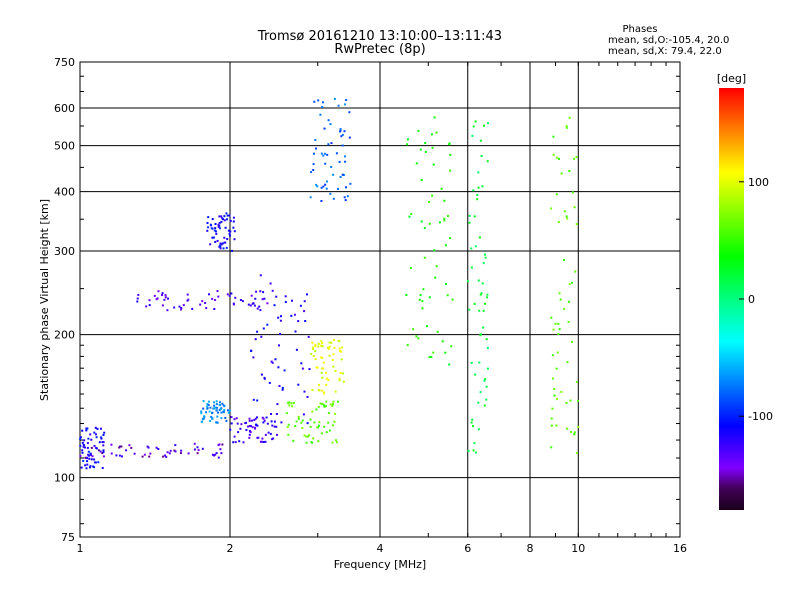 Image resolution: width=800 pixels, height=600 pixels. What do you see at coordinates (64, 108) in the screenshot?
I see `y-tick-label: 600` at bounding box center [64, 108].